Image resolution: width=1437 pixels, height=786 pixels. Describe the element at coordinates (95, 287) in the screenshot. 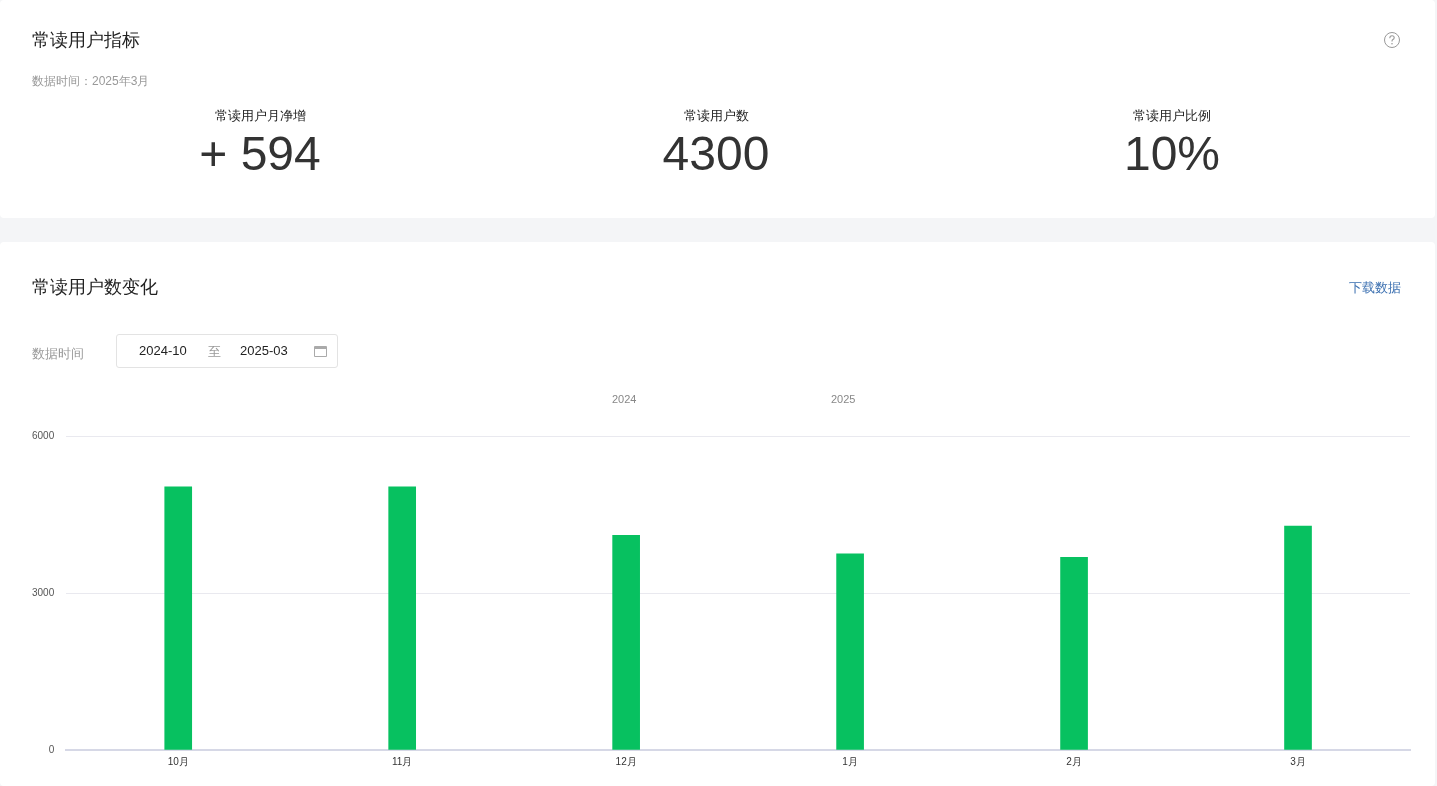

I see `chart-title: 常读用户数变化` at that location.